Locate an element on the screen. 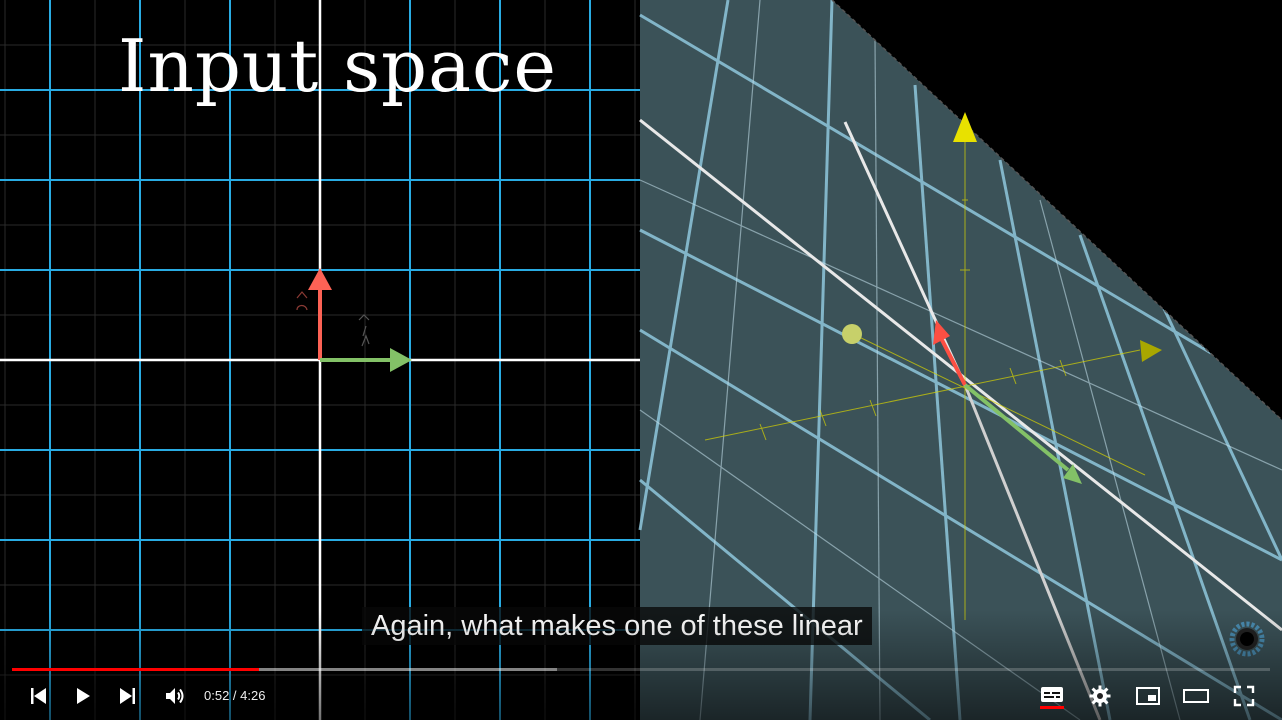  theater-button is located at coordinates (1196, 696).